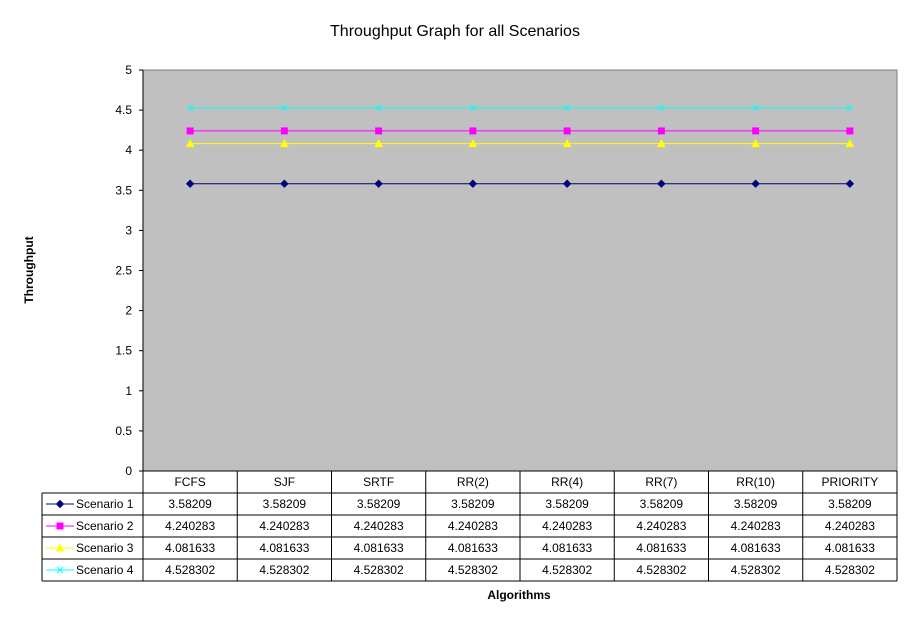 Image resolution: width=911 pixels, height=623 pixels. What do you see at coordinates (128, 311) in the screenshot?
I see `y-tick-label: 2` at bounding box center [128, 311].